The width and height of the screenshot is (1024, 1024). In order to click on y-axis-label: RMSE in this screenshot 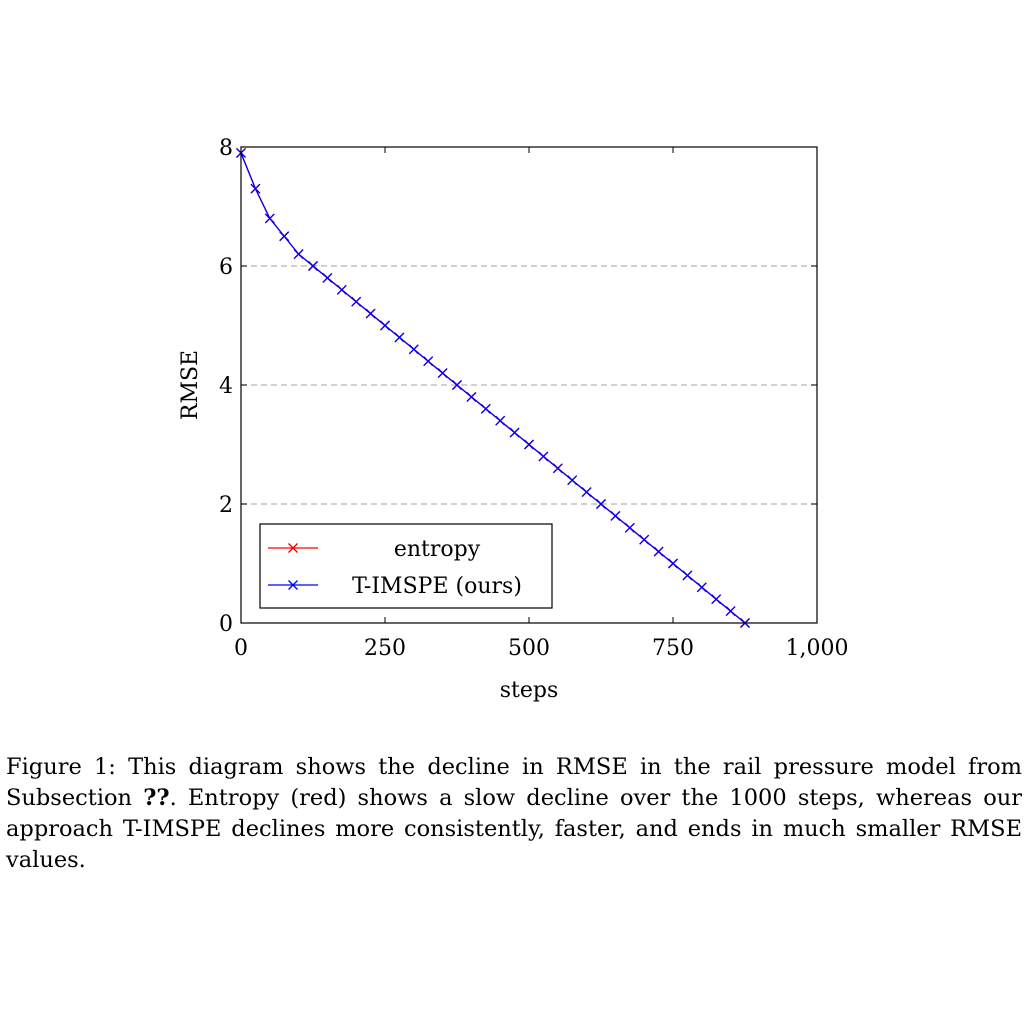, I will do `click(190, 385)`.